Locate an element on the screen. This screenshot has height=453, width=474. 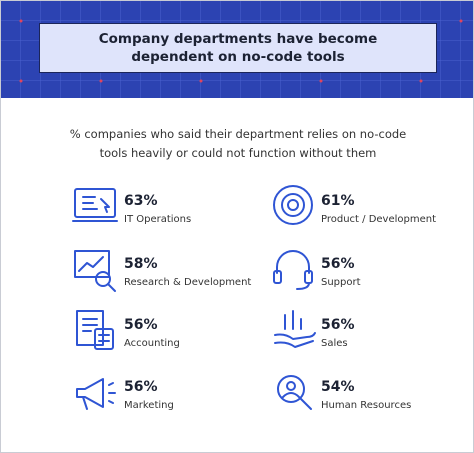
icon-sales is located at coordinates (295, 329).